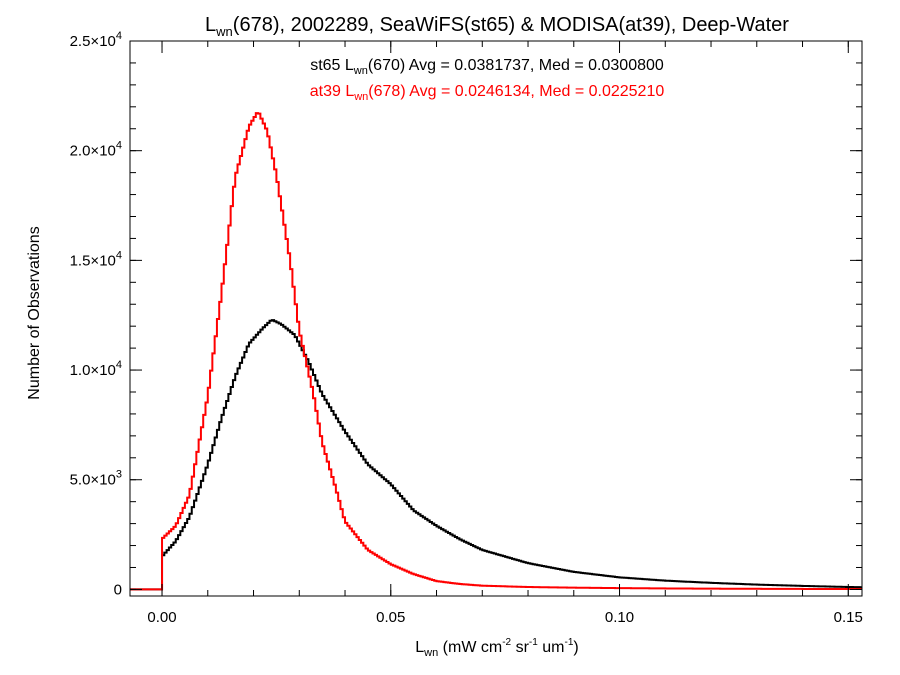  Describe the element at coordinates (390, 617) in the screenshot. I see `x-tick-label: 0.05` at that location.